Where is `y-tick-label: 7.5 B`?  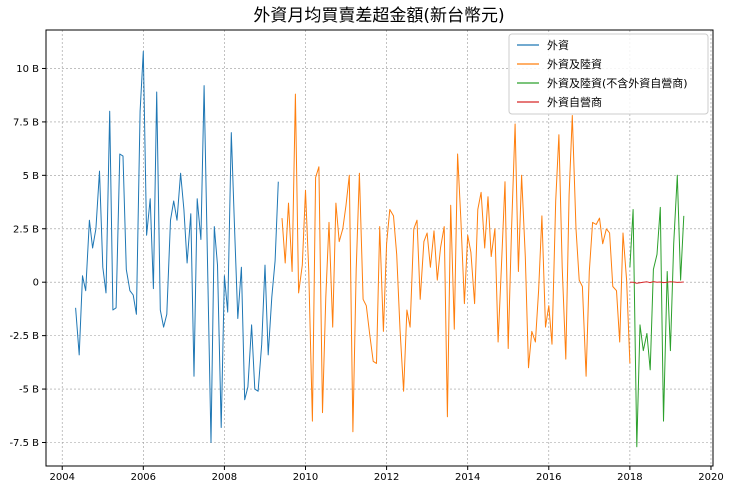 y-tick-label: 7.5 B is located at coordinates (26, 122).